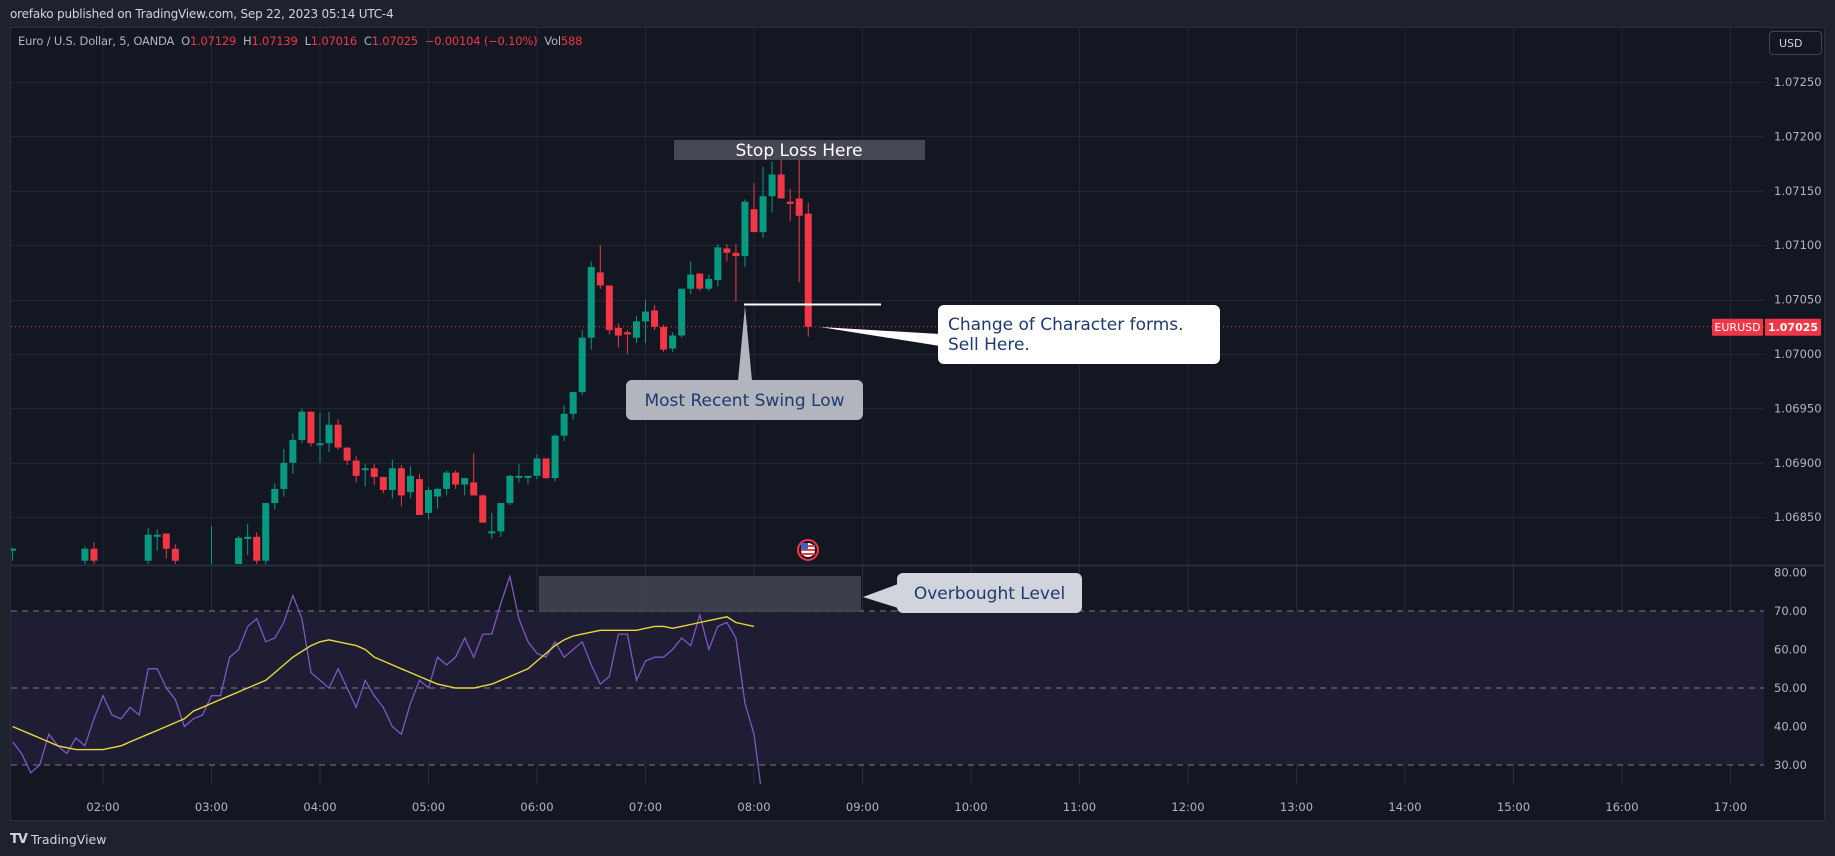  What do you see at coordinates (1079, 334) in the screenshot?
I see `choch-callout` at bounding box center [1079, 334].